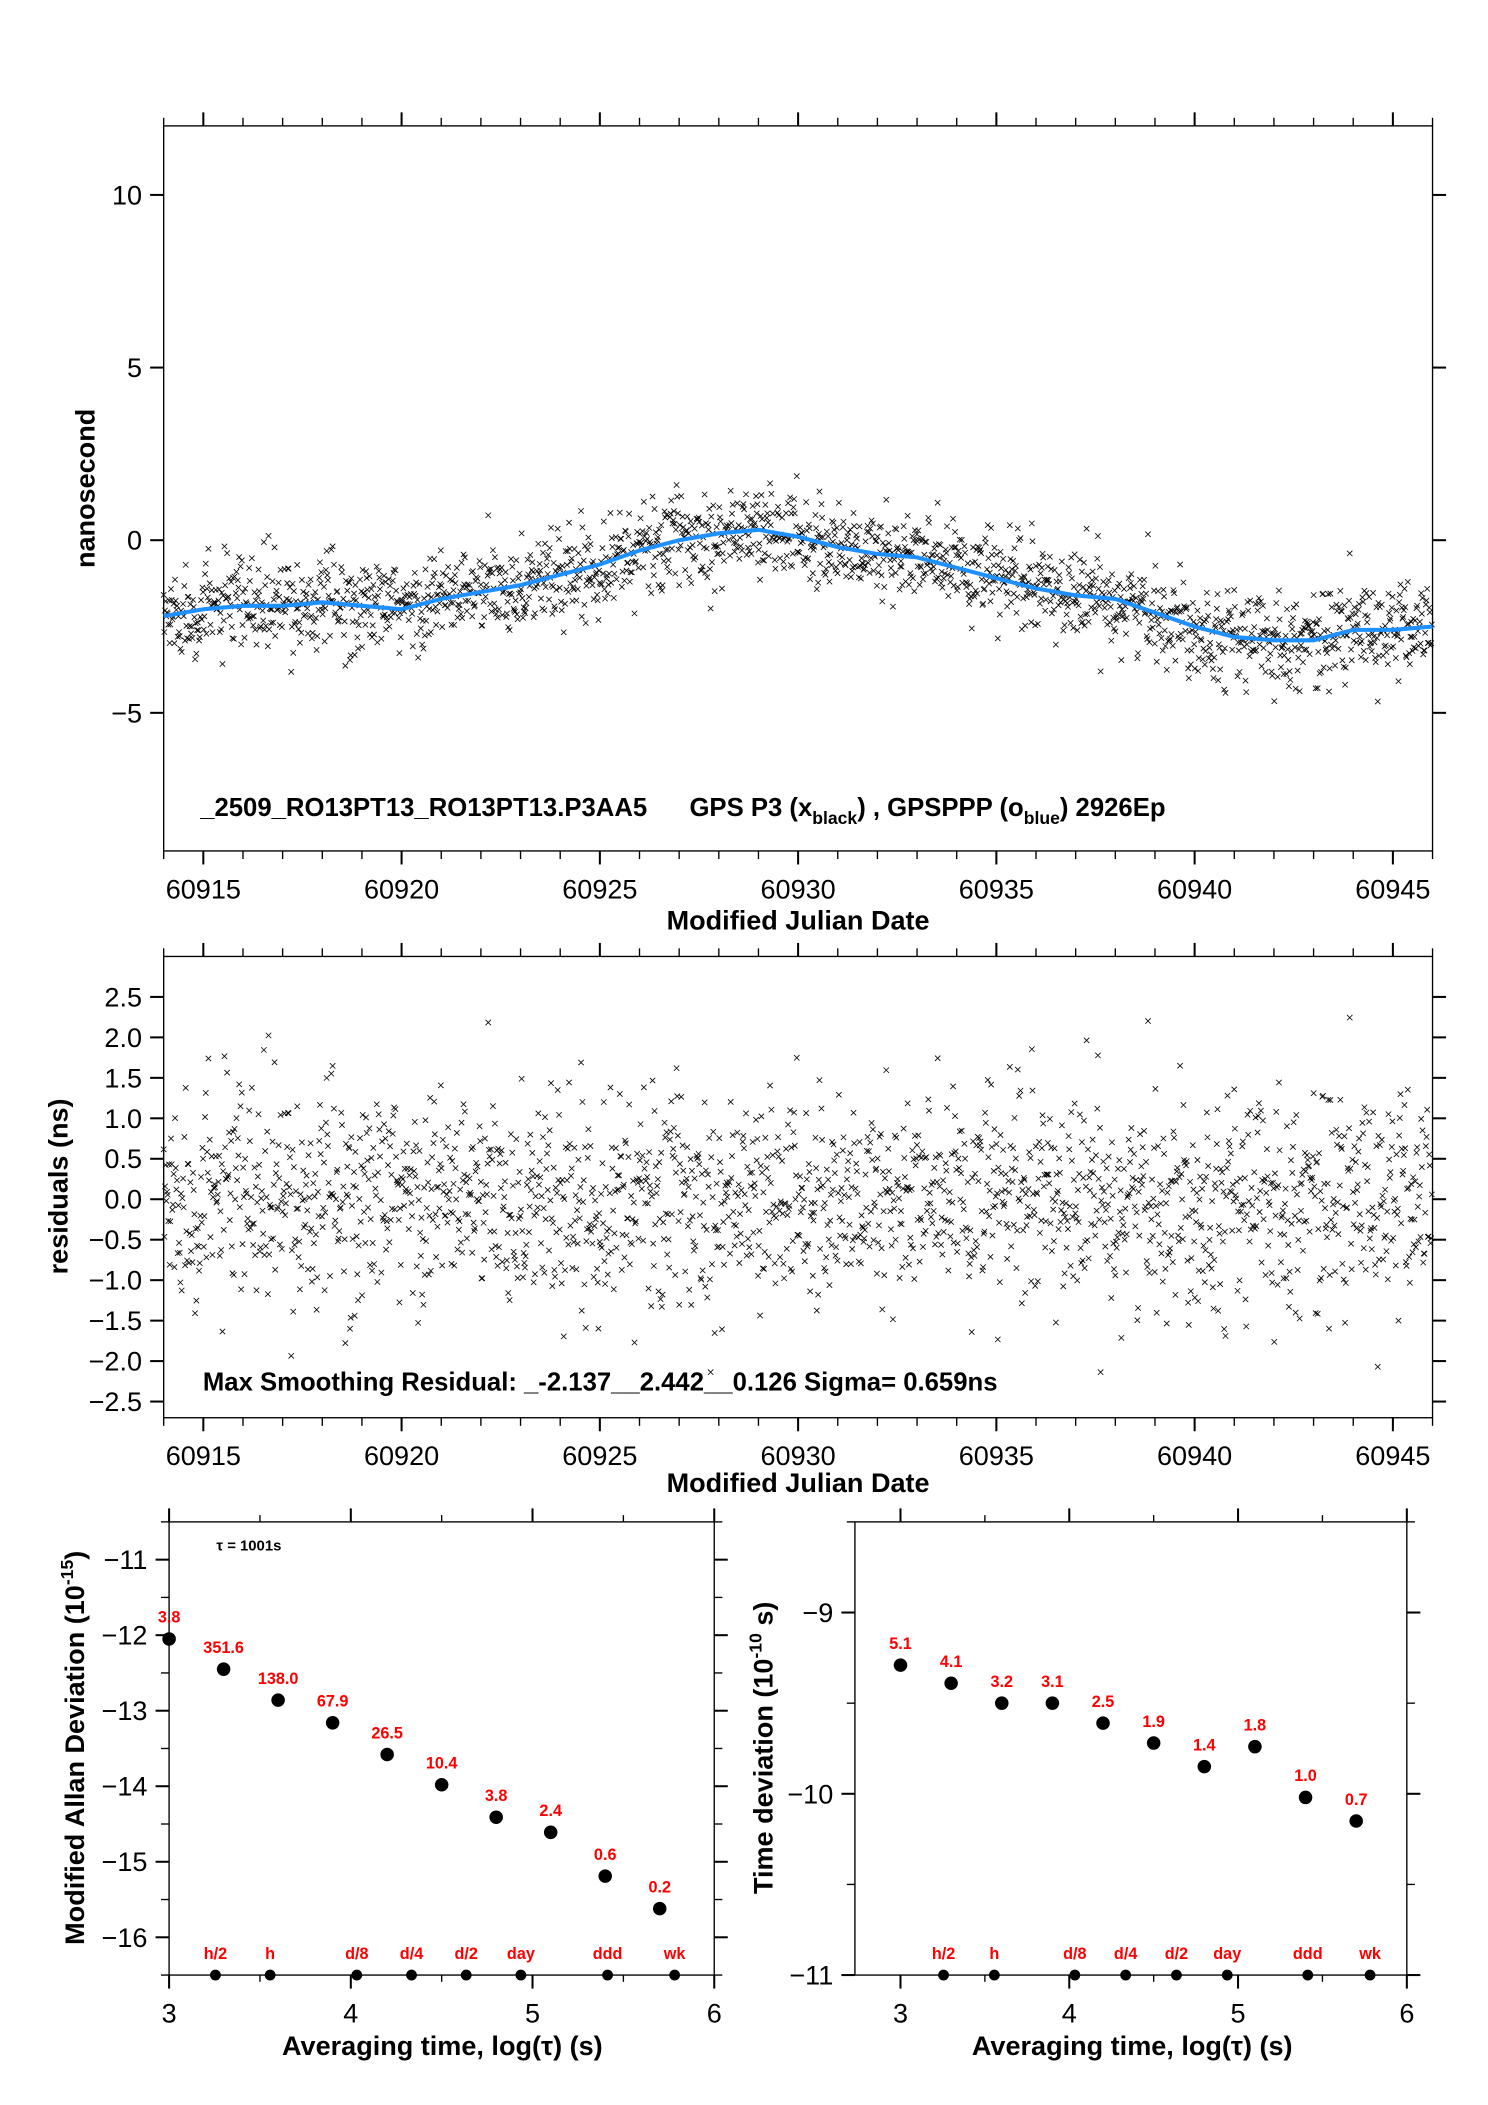 This screenshot has width=1488, height=2105. What do you see at coordinates (1176, 1954) in the screenshot?
I see `period-marker-label: d/2` at bounding box center [1176, 1954].